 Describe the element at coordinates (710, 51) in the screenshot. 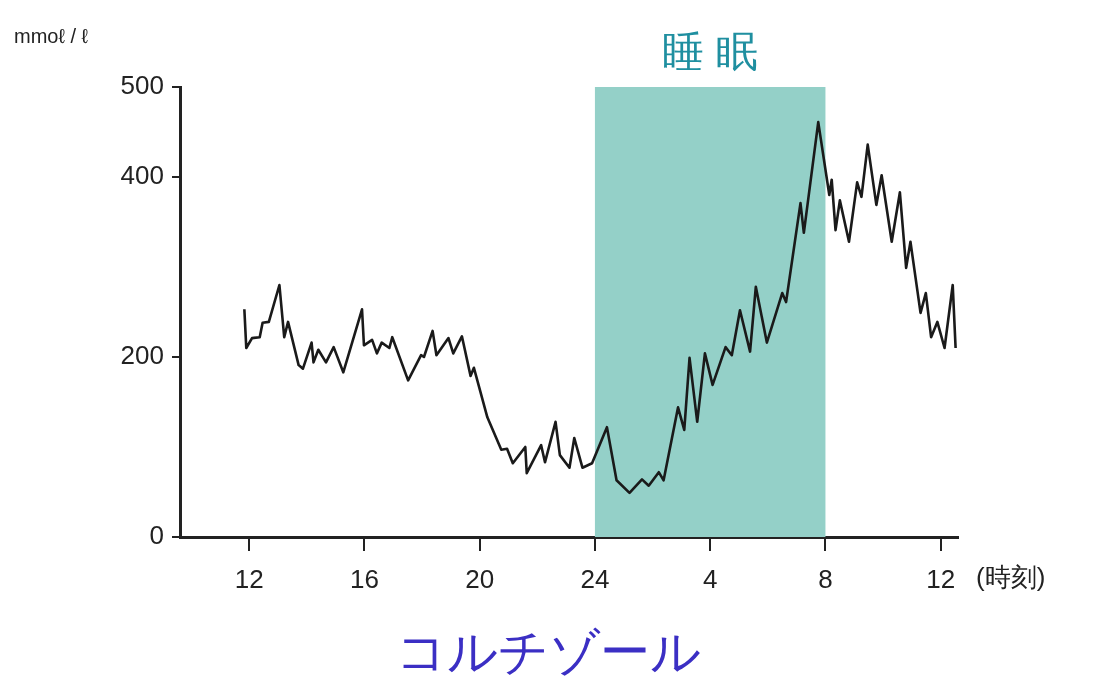

I see `band-label: 睡 眠` at that location.